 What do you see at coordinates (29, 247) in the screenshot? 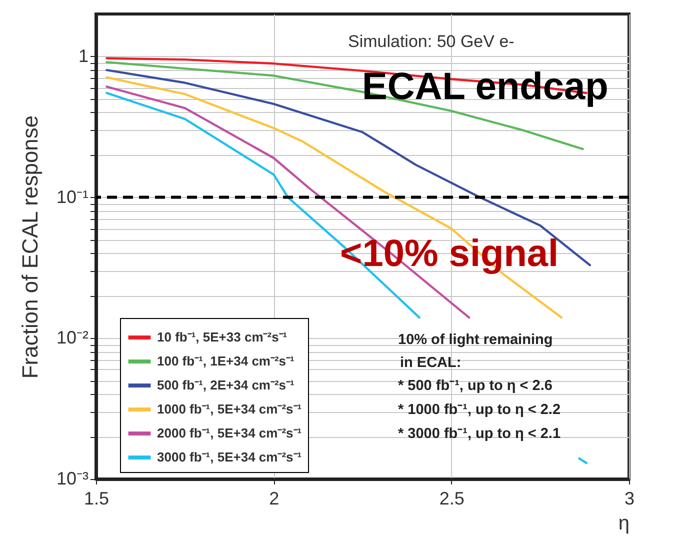
I see `y-axis-title: Fraction of ECAL response` at bounding box center [29, 247].